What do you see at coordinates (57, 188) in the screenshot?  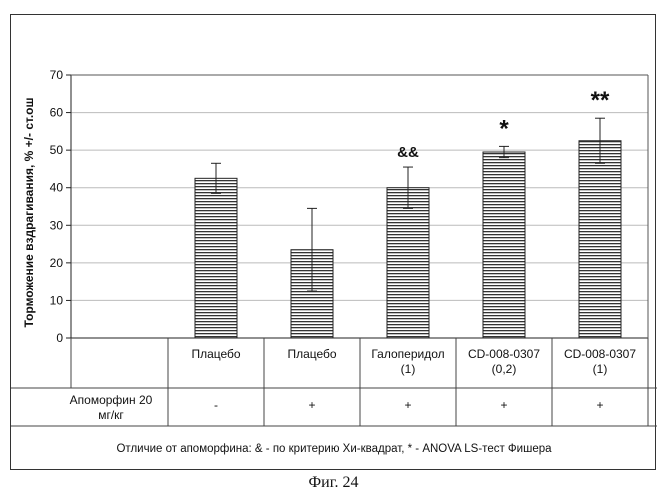 I see `y-tick-label: 40` at bounding box center [57, 188].